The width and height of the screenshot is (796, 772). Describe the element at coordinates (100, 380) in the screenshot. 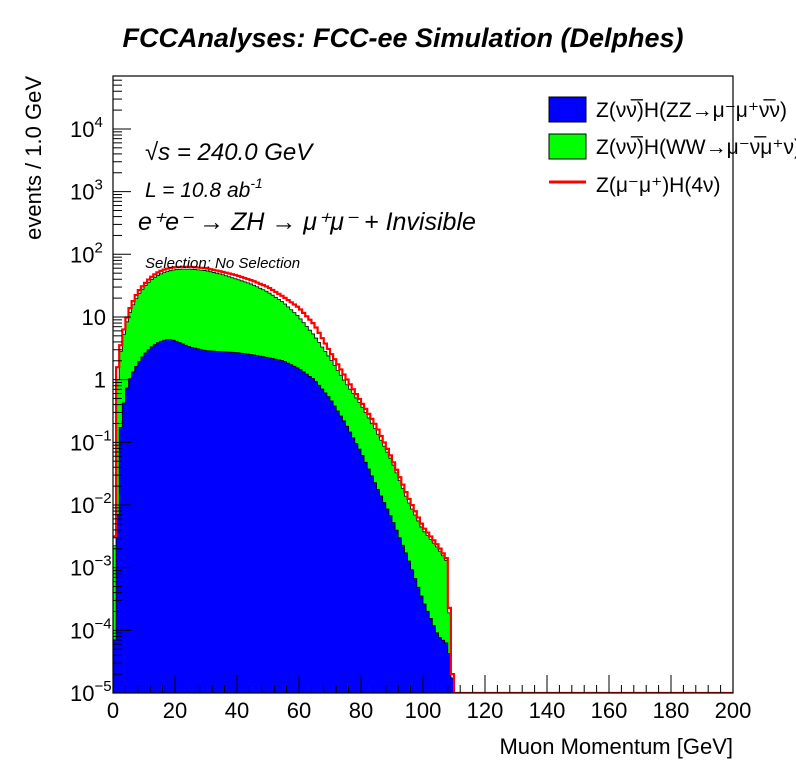

I see `y-tick-label: 1` at that location.